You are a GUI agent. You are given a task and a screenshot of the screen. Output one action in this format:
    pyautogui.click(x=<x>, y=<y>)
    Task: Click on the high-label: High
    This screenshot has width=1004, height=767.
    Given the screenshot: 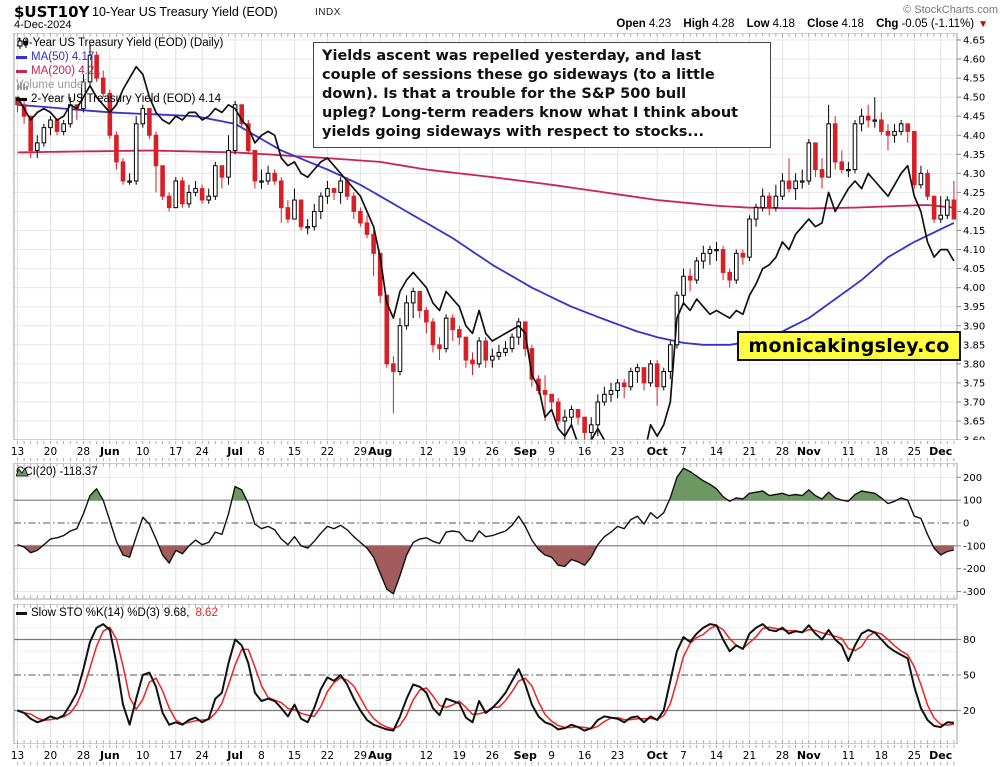 What is the action you would take?
    pyautogui.click(x=696, y=24)
    